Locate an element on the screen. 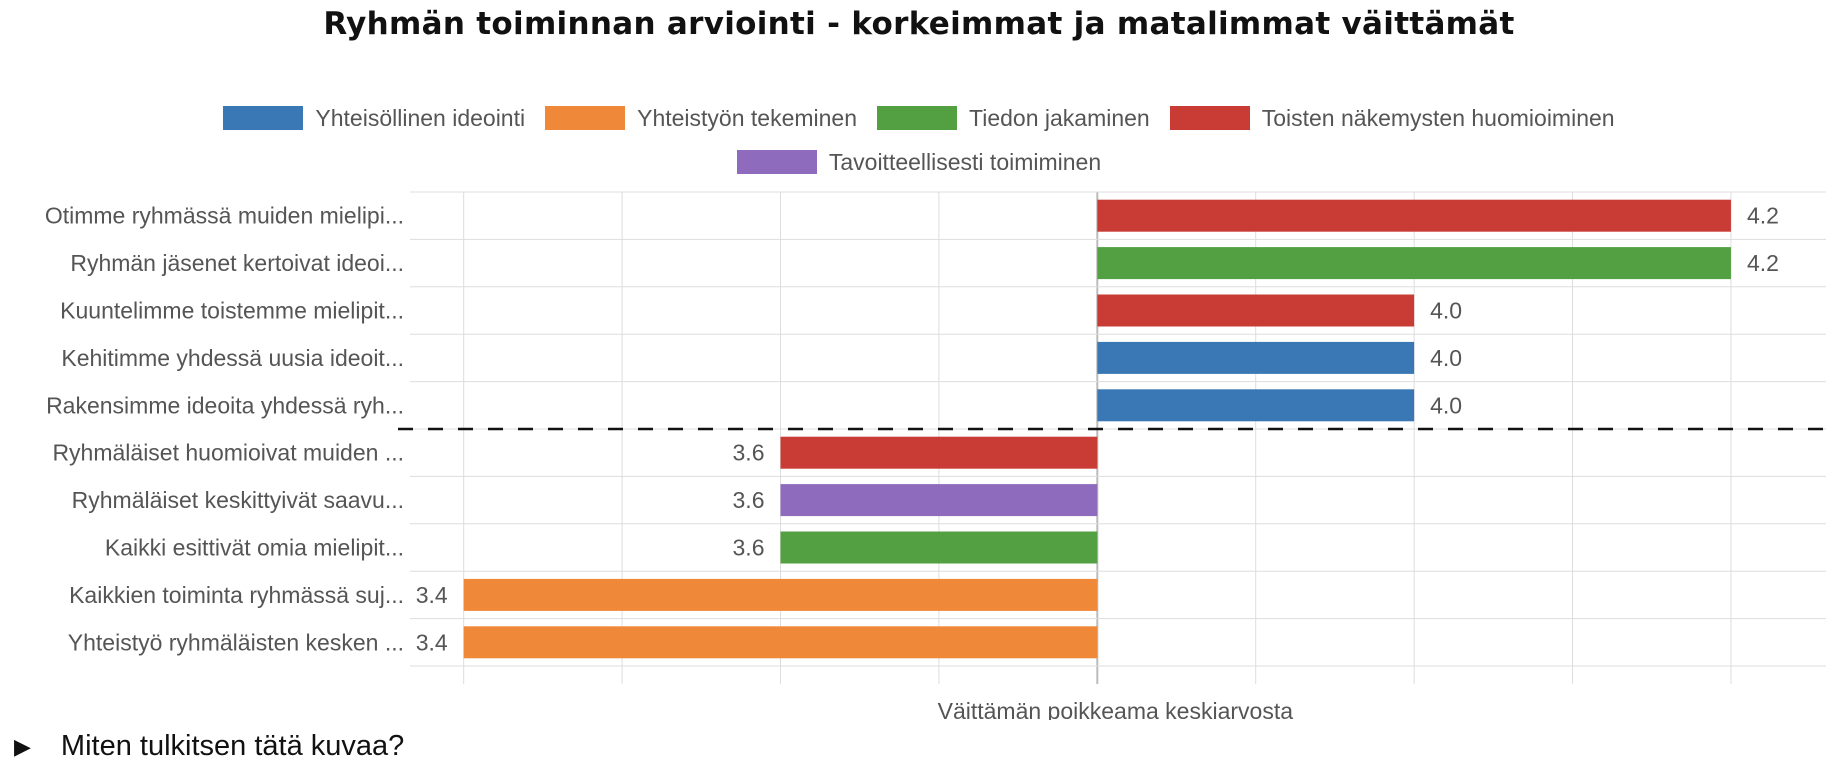 This screenshot has height=782, width=1838. legend-label: Tavoitteellisesti toimiminen is located at coordinates (965, 161).